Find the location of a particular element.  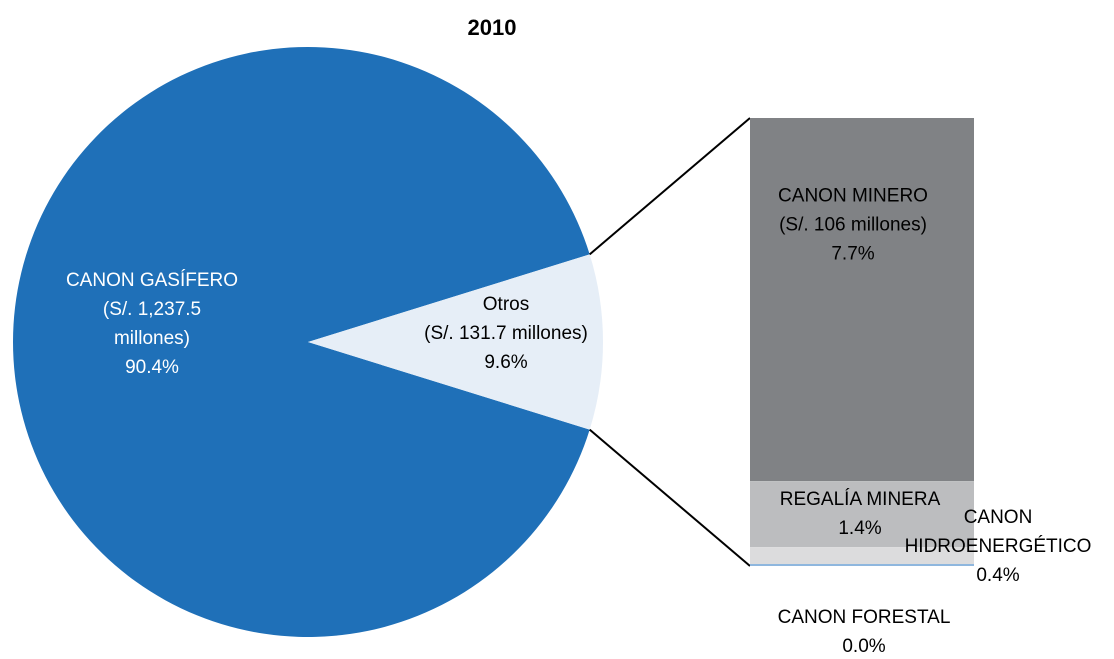

label-regalia-minera: REGALÍA MINERA 1.4% is located at coordinates (860, 514).